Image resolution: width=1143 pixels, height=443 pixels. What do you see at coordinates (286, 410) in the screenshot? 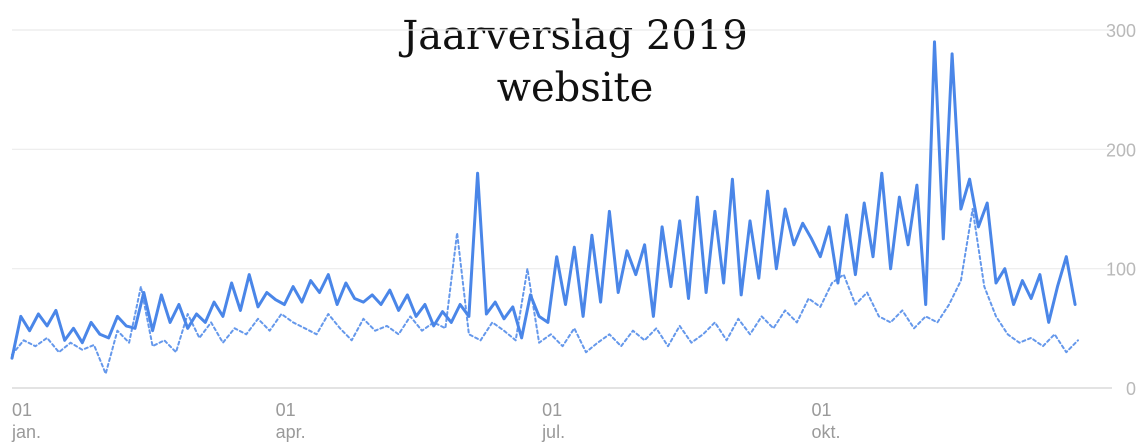
I see `x-tick-day-label: 01` at bounding box center [286, 410].